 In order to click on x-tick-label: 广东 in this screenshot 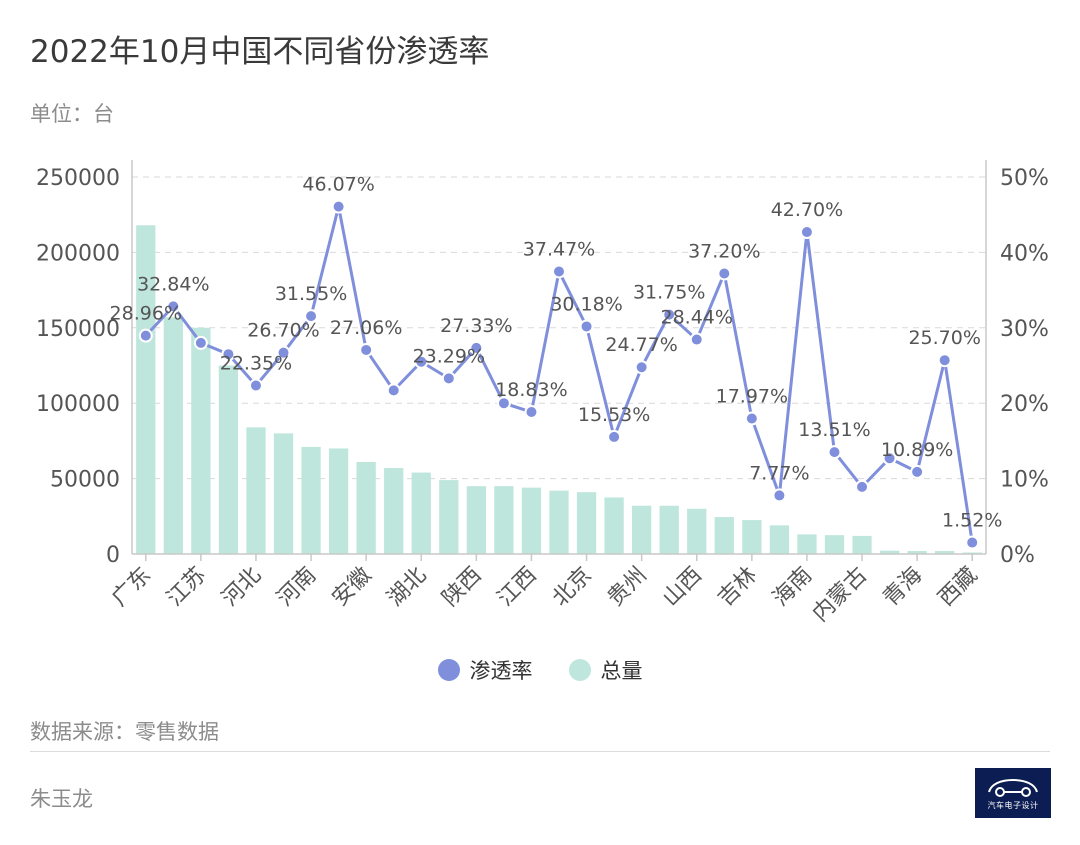, I will do `click(131, 587)`.